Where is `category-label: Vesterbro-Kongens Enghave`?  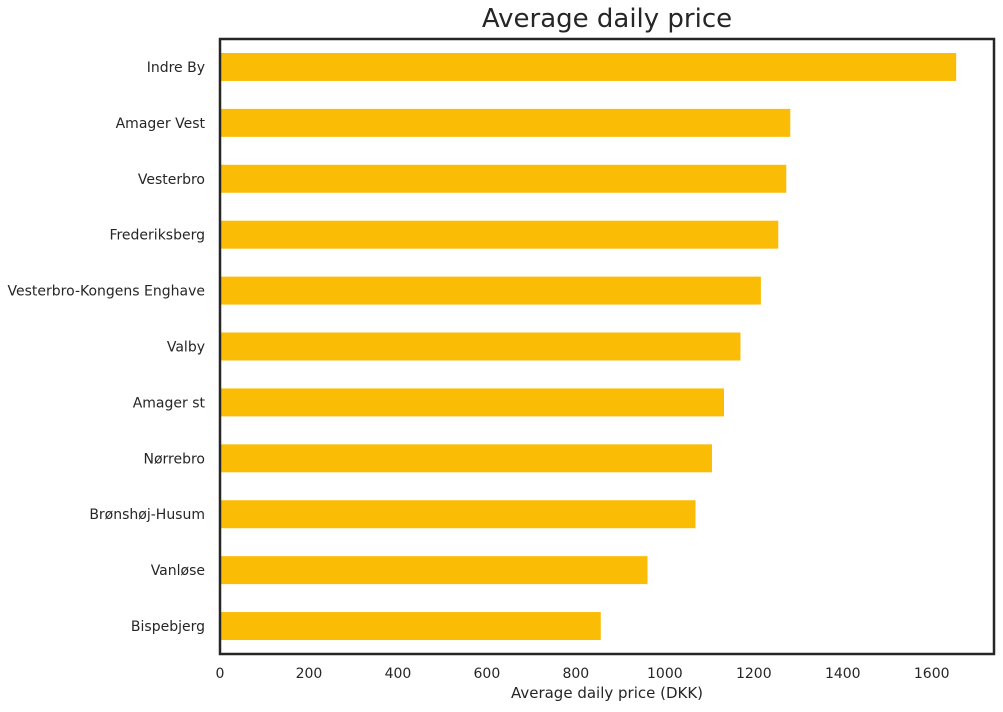 category-label: Vesterbro-Kongens Enghave is located at coordinates (106, 292).